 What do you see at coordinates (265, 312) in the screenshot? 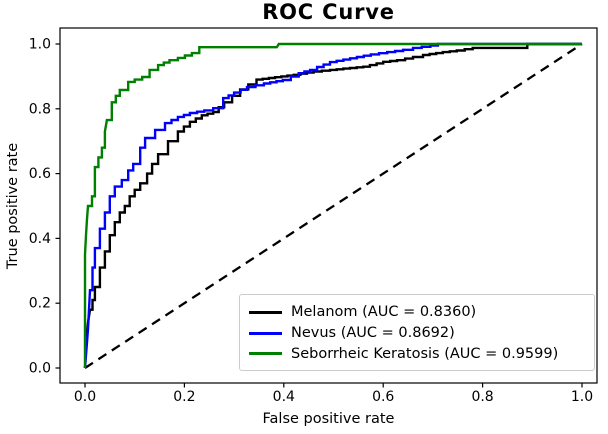
I see `melanom-line-swatch` at bounding box center [265, 312].